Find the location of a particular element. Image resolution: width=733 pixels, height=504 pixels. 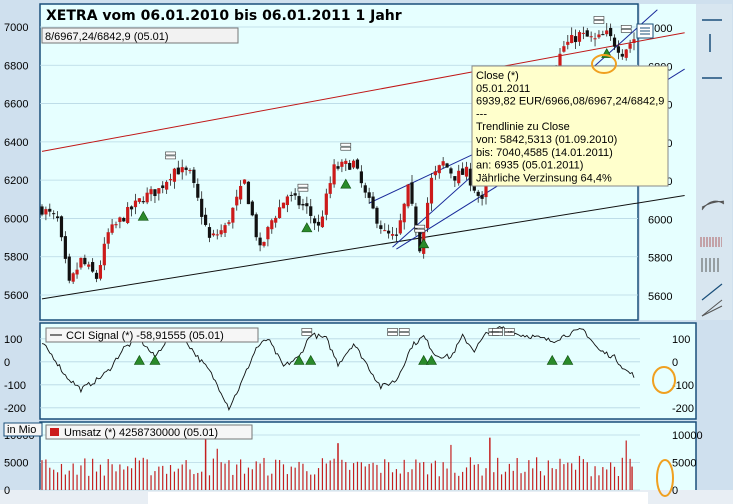

tooltip-line: Jährliche Verzinsung 64,4% is located at coordinates (544, 178).